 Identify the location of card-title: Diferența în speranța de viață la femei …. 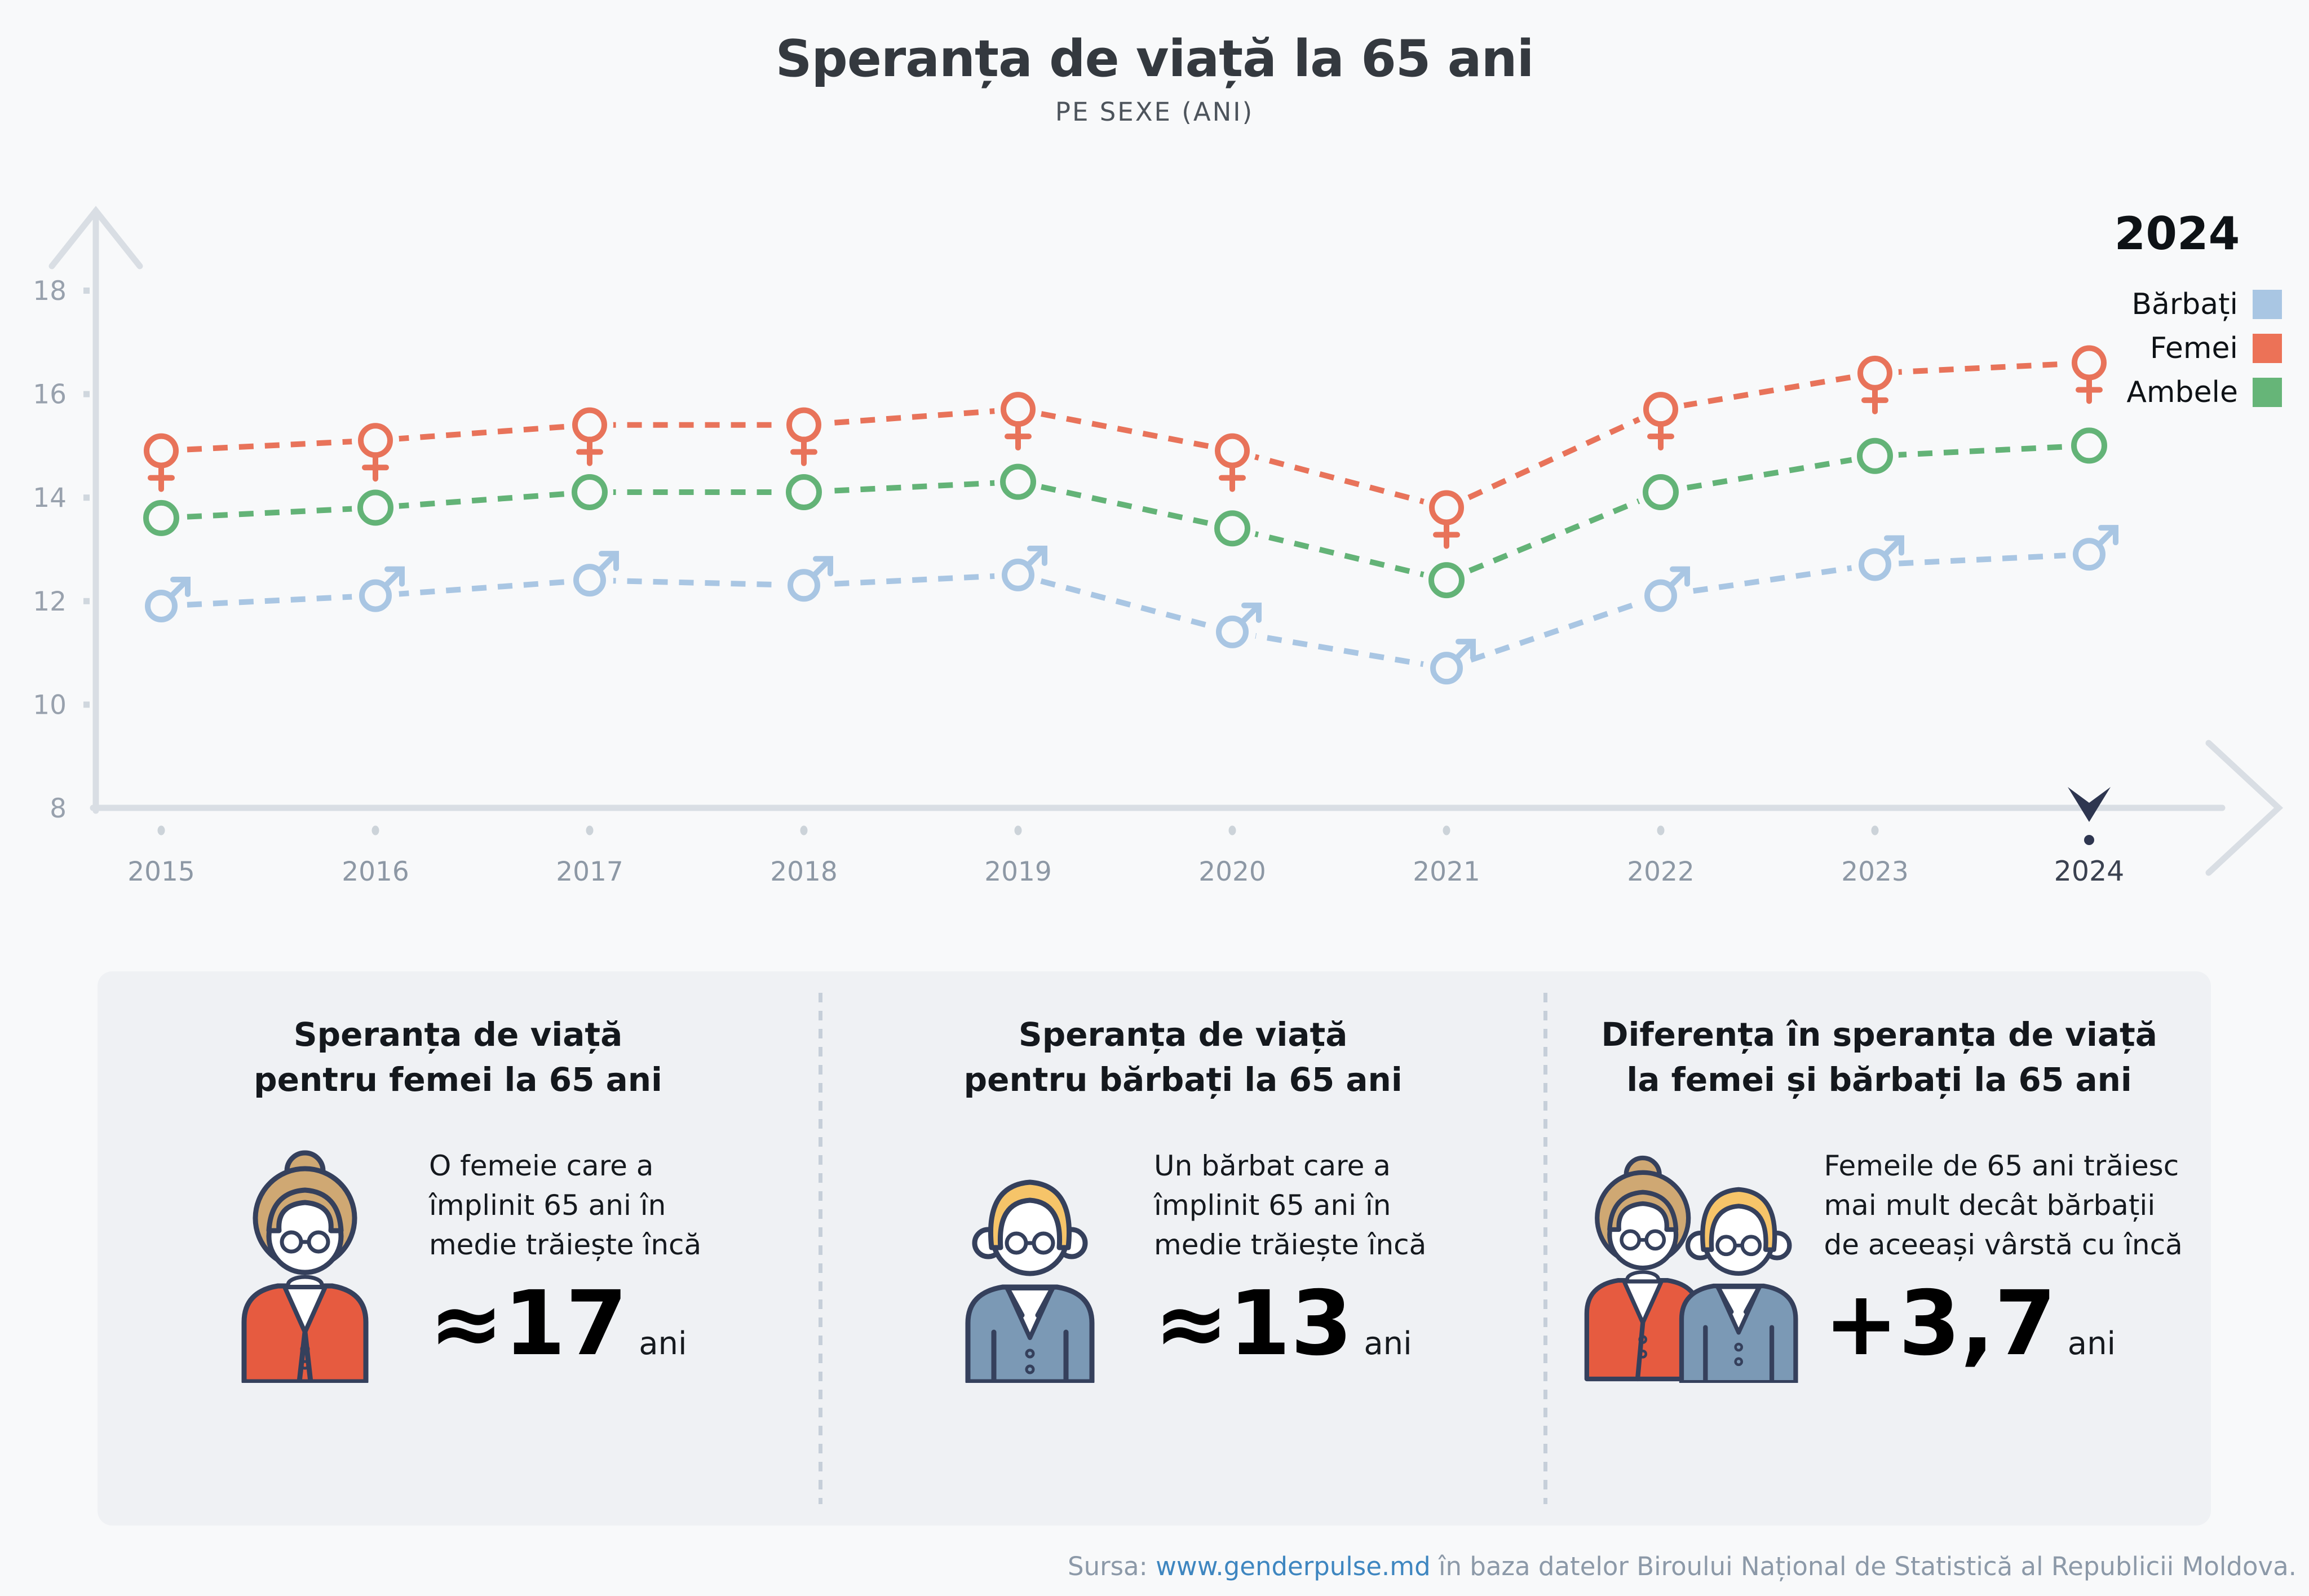
(1879, 1057).